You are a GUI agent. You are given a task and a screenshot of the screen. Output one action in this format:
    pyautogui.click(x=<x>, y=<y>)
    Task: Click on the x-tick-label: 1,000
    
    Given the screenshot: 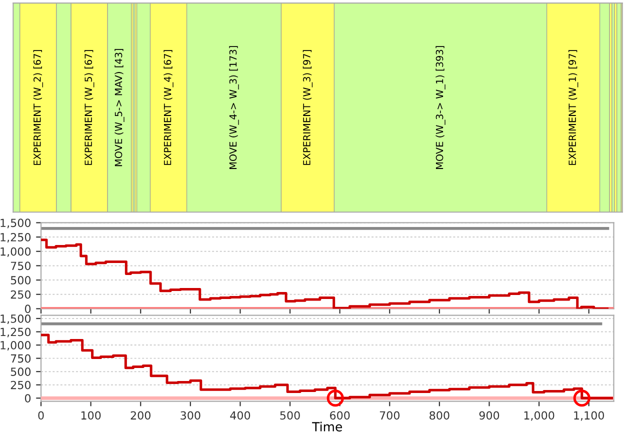 What is the action you would take?
    pyautogui.click(x=539, y=416)
    